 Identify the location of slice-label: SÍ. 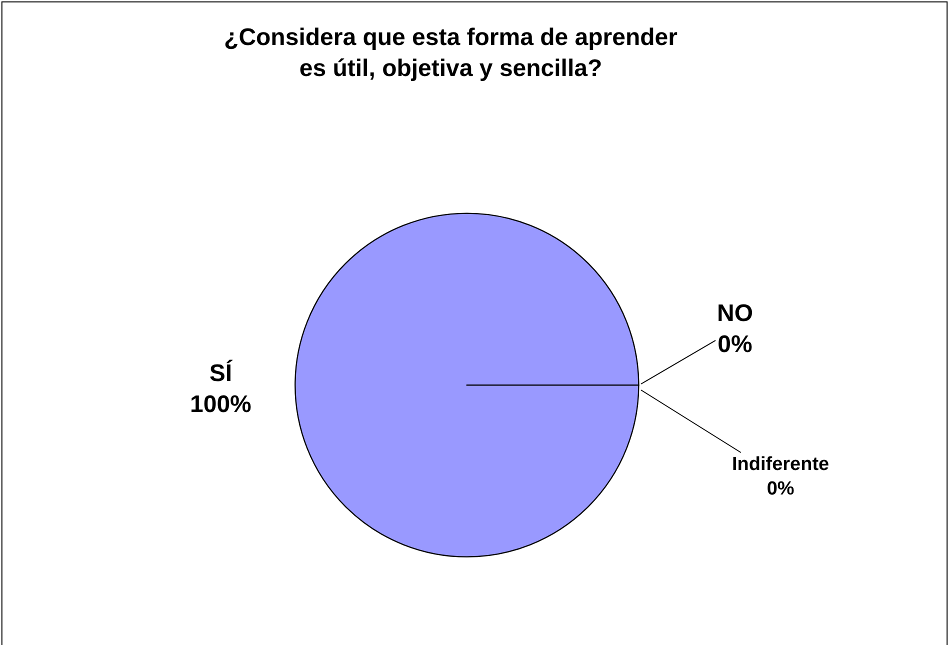
(221, 373).